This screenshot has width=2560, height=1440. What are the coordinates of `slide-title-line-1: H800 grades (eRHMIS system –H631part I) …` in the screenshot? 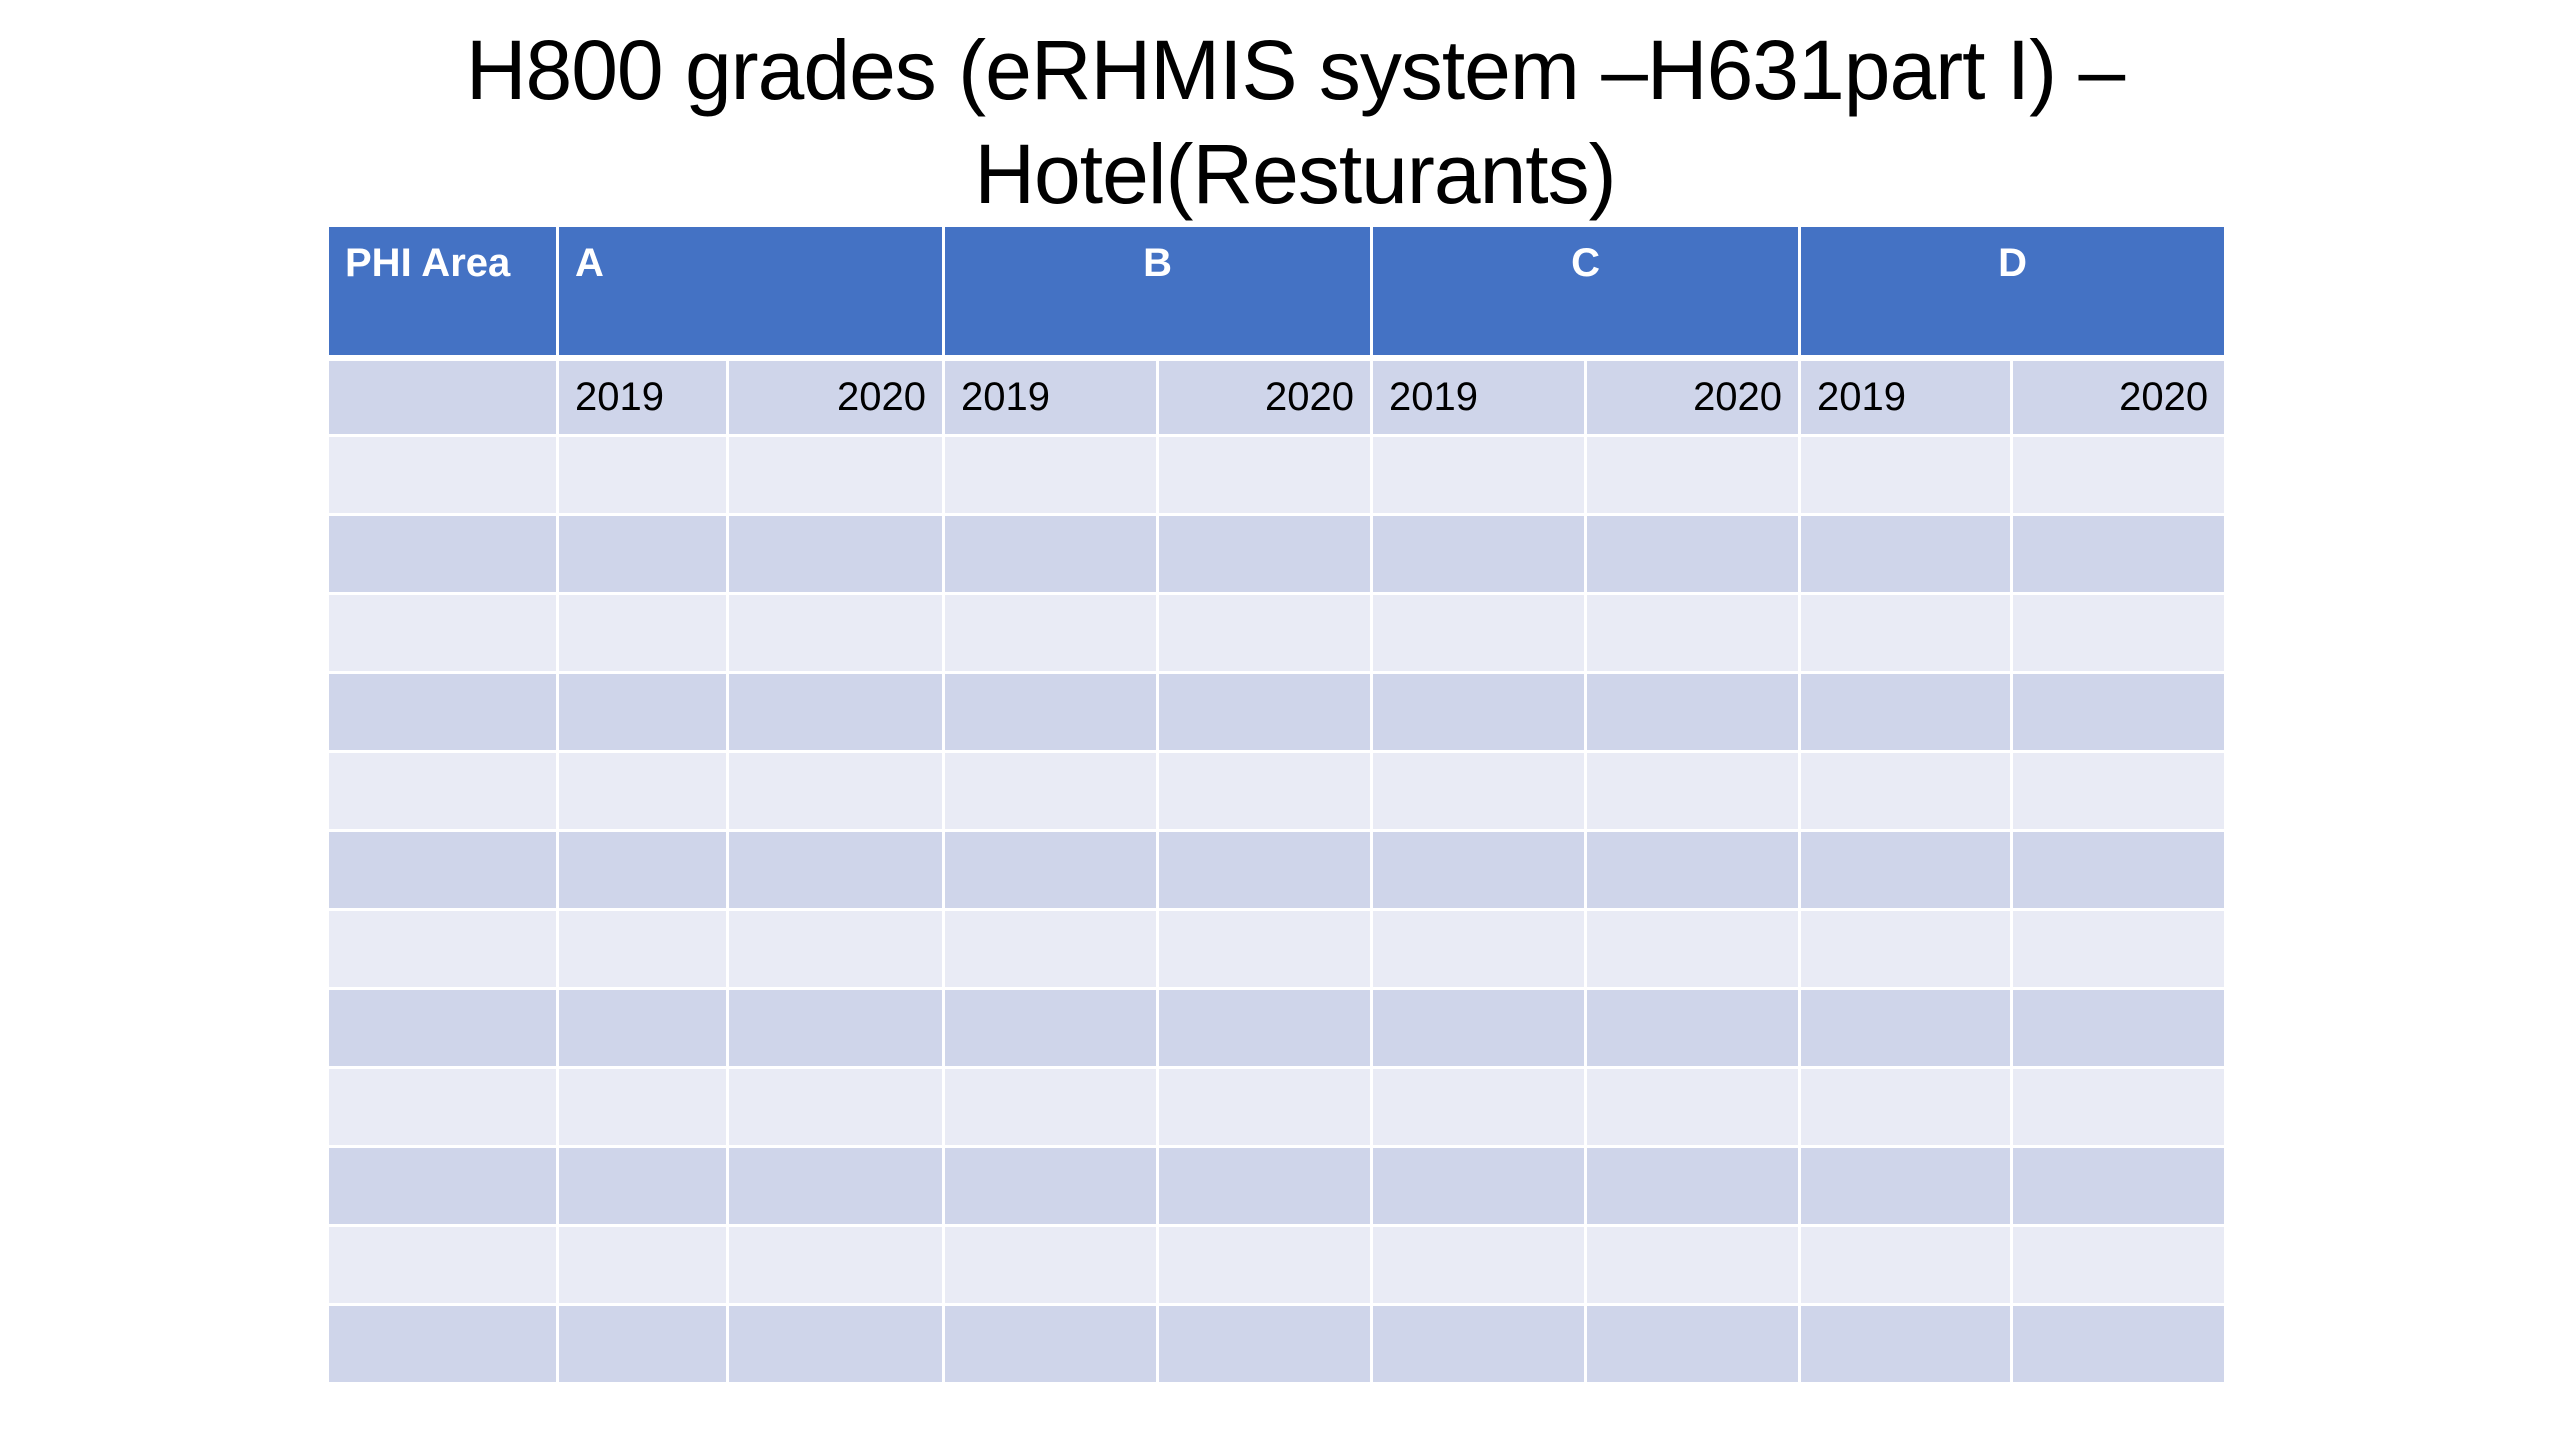 It's located at (1295, 70).